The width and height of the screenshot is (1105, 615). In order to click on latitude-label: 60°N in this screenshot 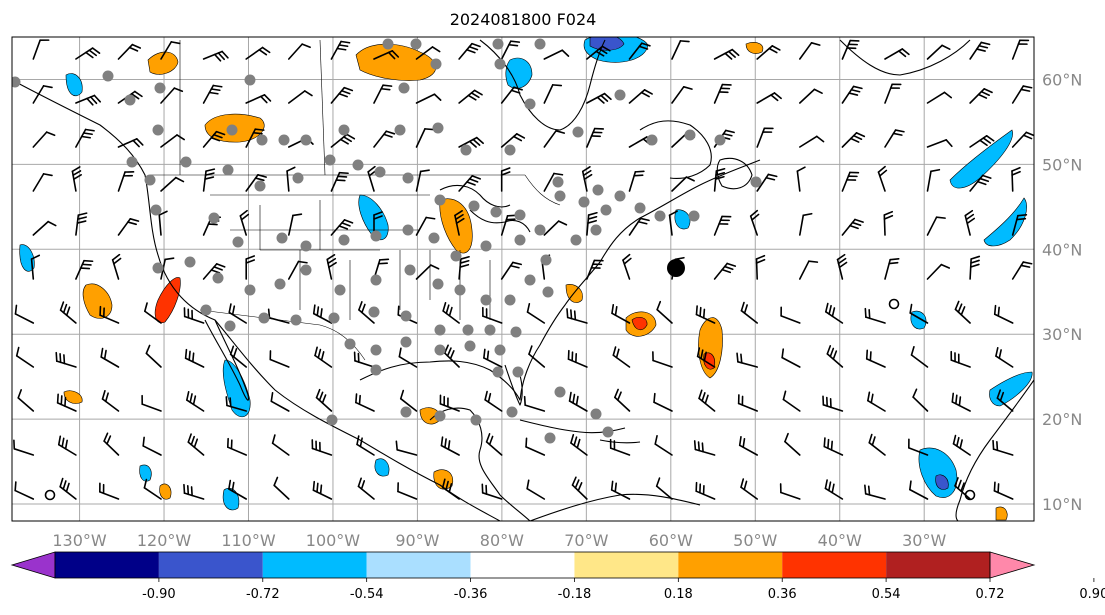, I will do `click(1062, 79)`.